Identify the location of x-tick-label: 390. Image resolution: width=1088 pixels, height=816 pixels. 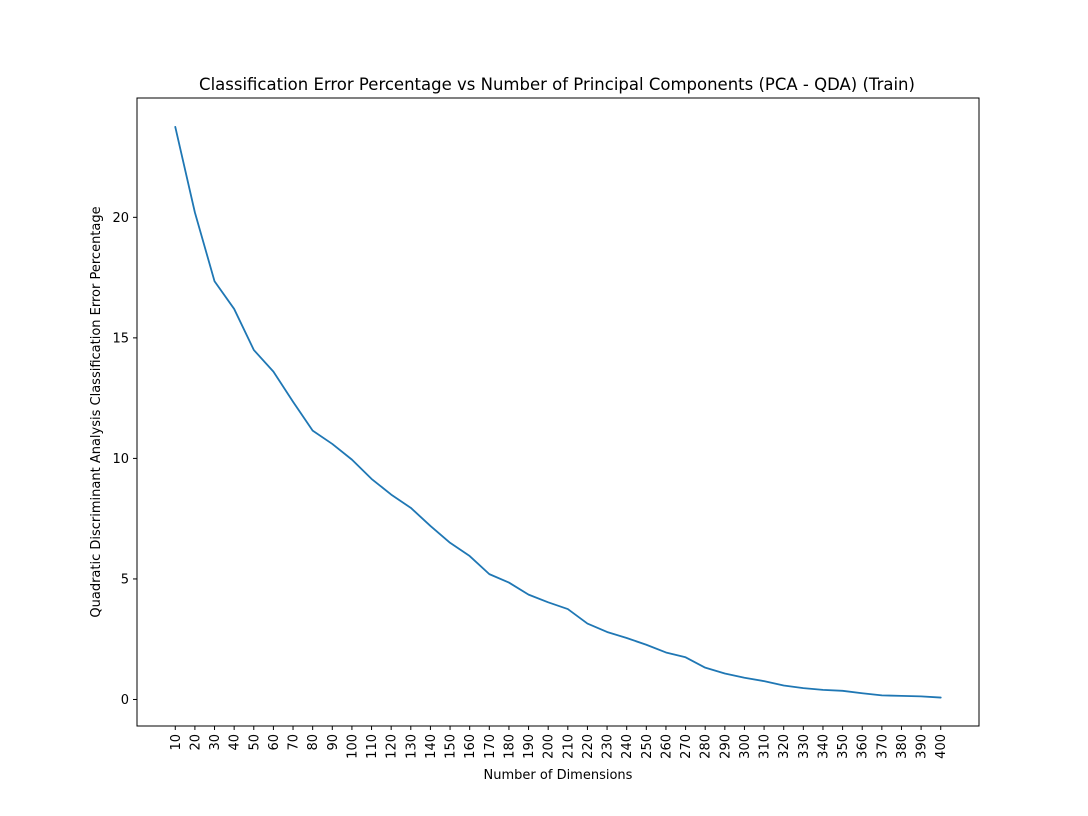
(922, 746).